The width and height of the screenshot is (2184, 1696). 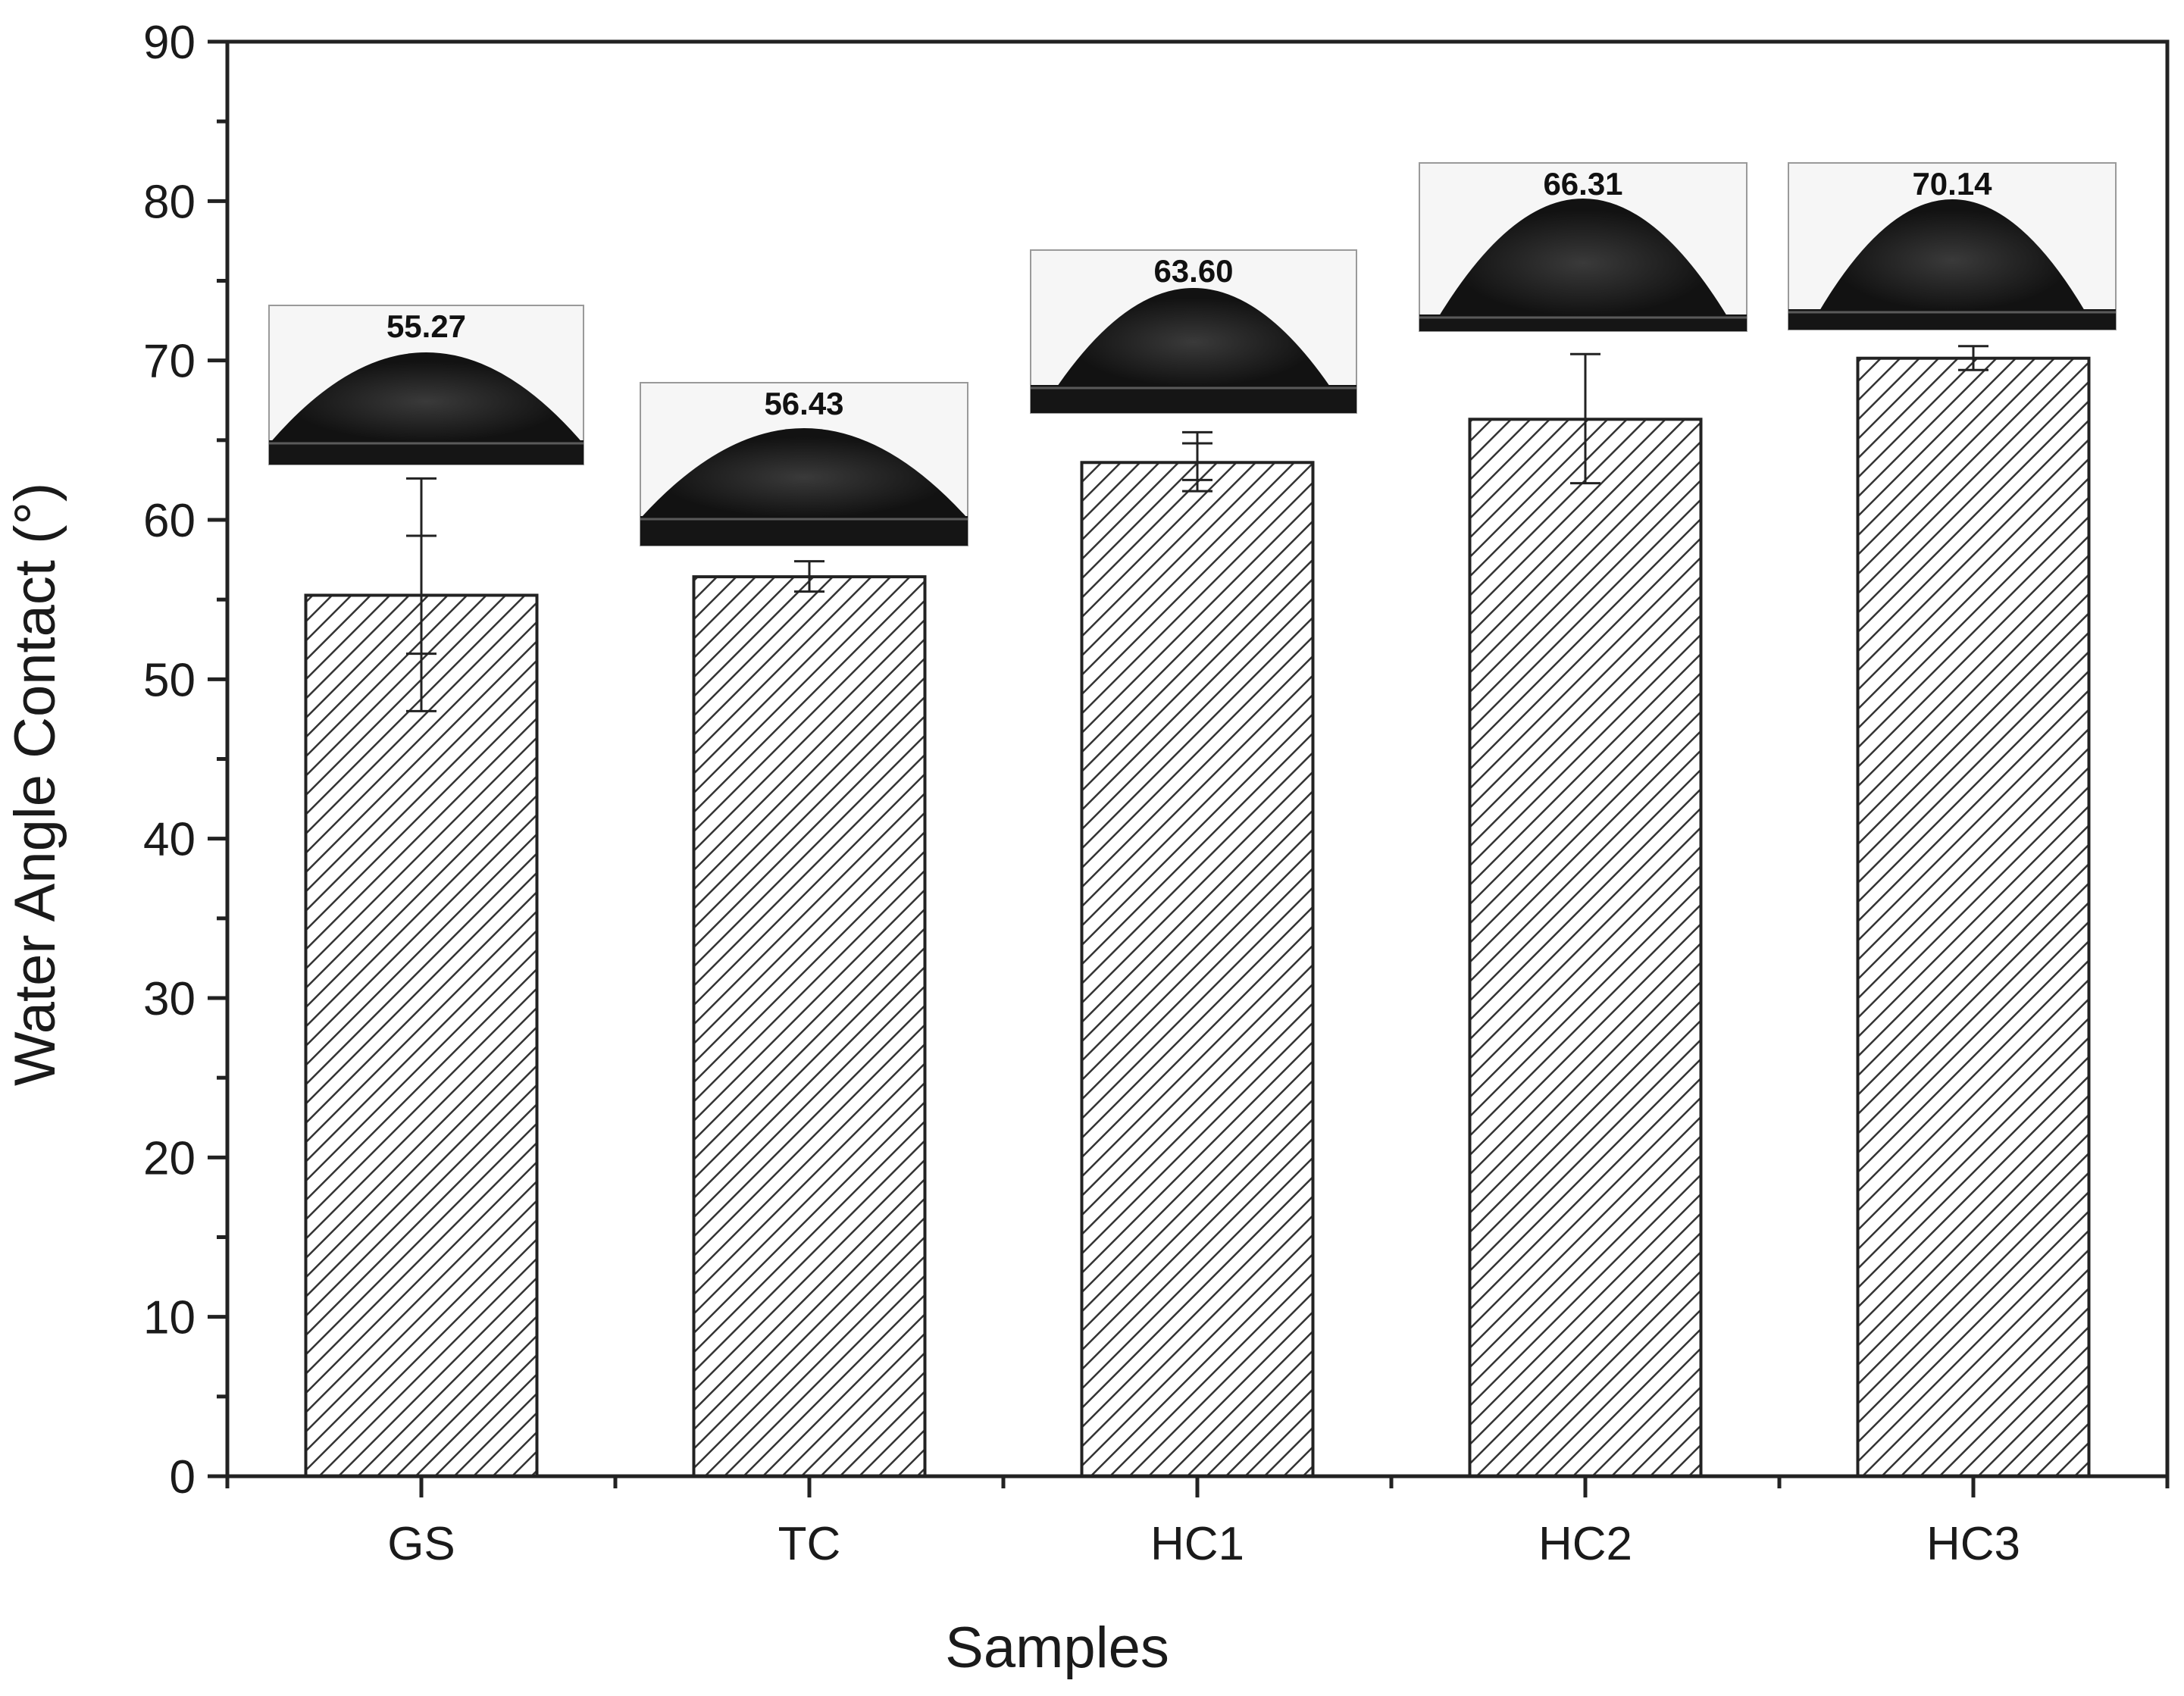 What do you see at coordinates (1193, 271) in the screenshot?
I see `droplet-angle-label: 63.60` at bounding box center [1193, 271].